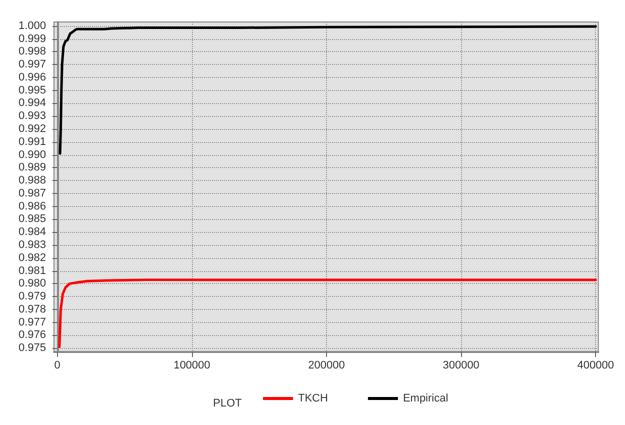 This screenshot has width=625, height=425. What do you see at coordinates (32, 245) in the screenshot?
I see `y-tick-label: 0.983` at bounding box center [32, 245].